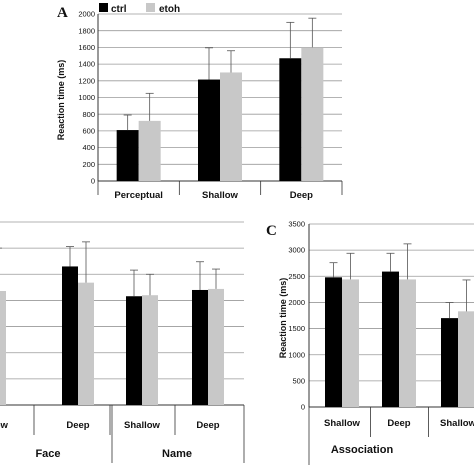  Describe the element at coordinates (362, 450) in the screenshot. I see `group-label-association: Association` at that location.